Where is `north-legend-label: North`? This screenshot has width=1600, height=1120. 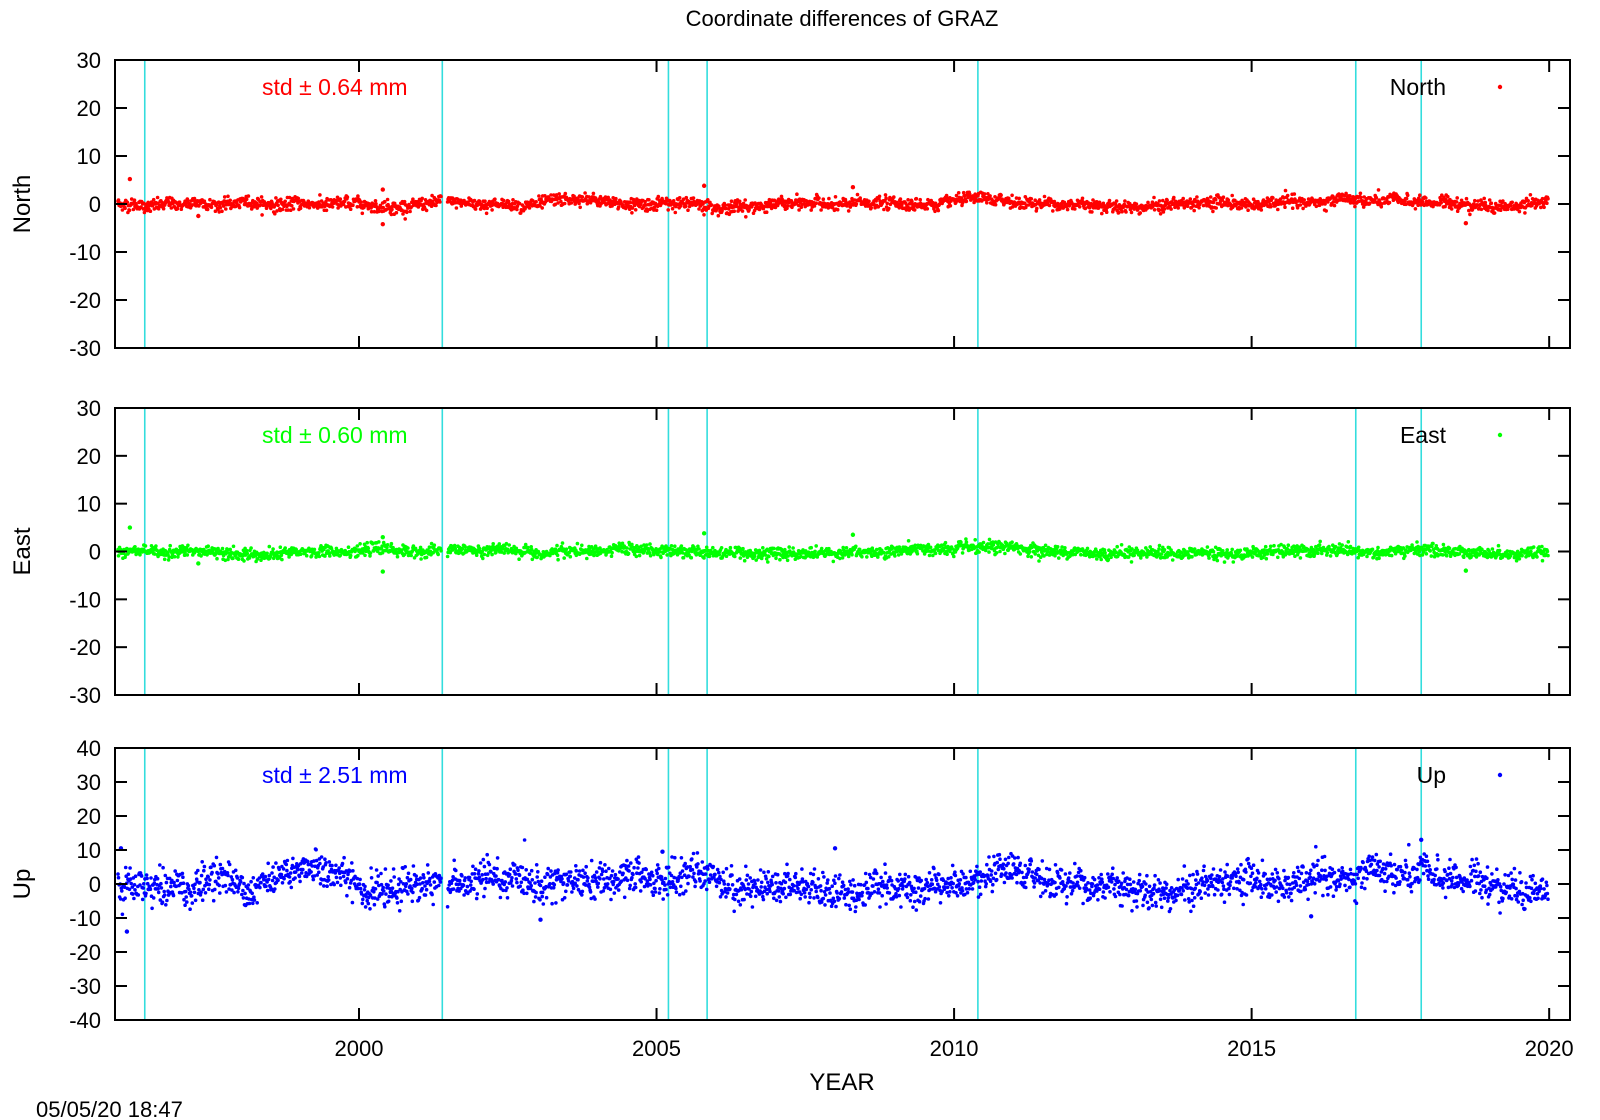 north-legend-label: North is located at coordinates (1418, 87).